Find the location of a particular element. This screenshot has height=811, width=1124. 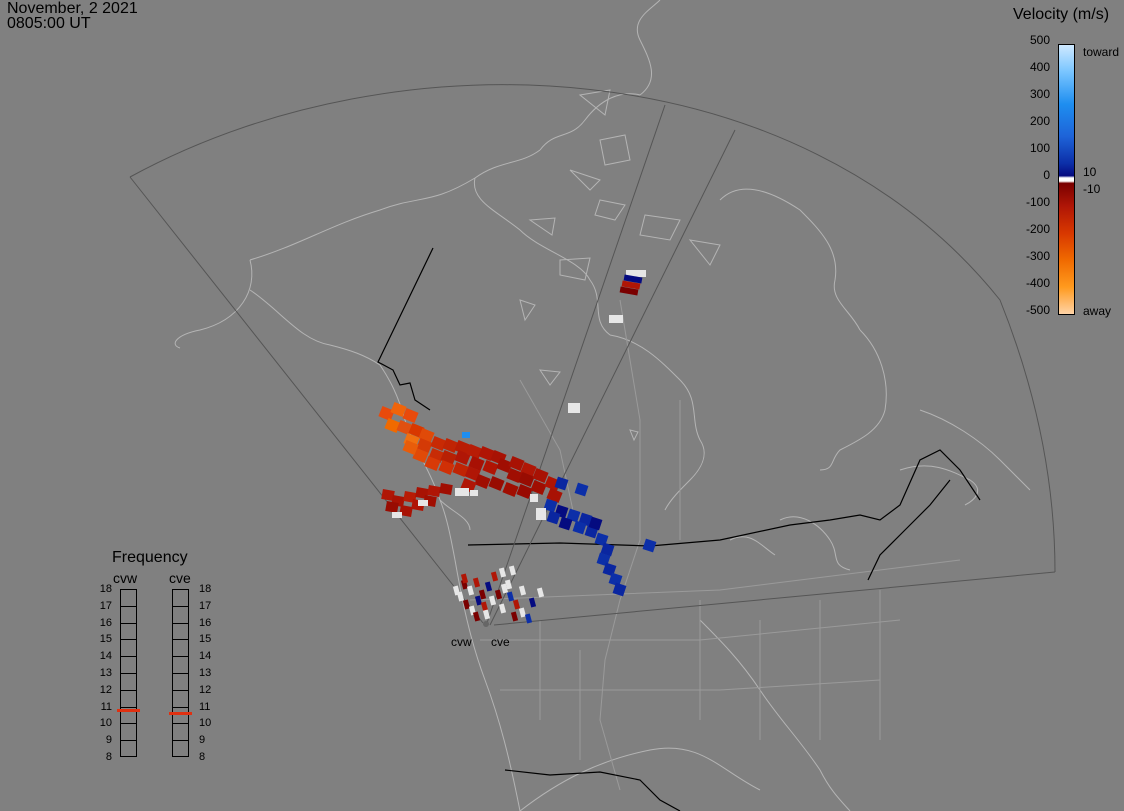

frequency-label: 14 is located at coordinates (105, 656).